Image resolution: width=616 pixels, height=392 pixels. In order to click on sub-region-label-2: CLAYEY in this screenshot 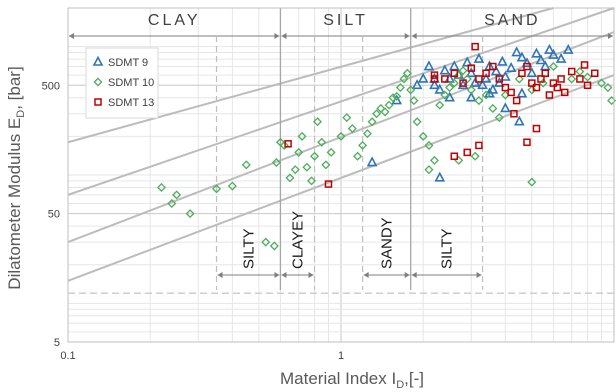, I will do `click(297, 240)`.